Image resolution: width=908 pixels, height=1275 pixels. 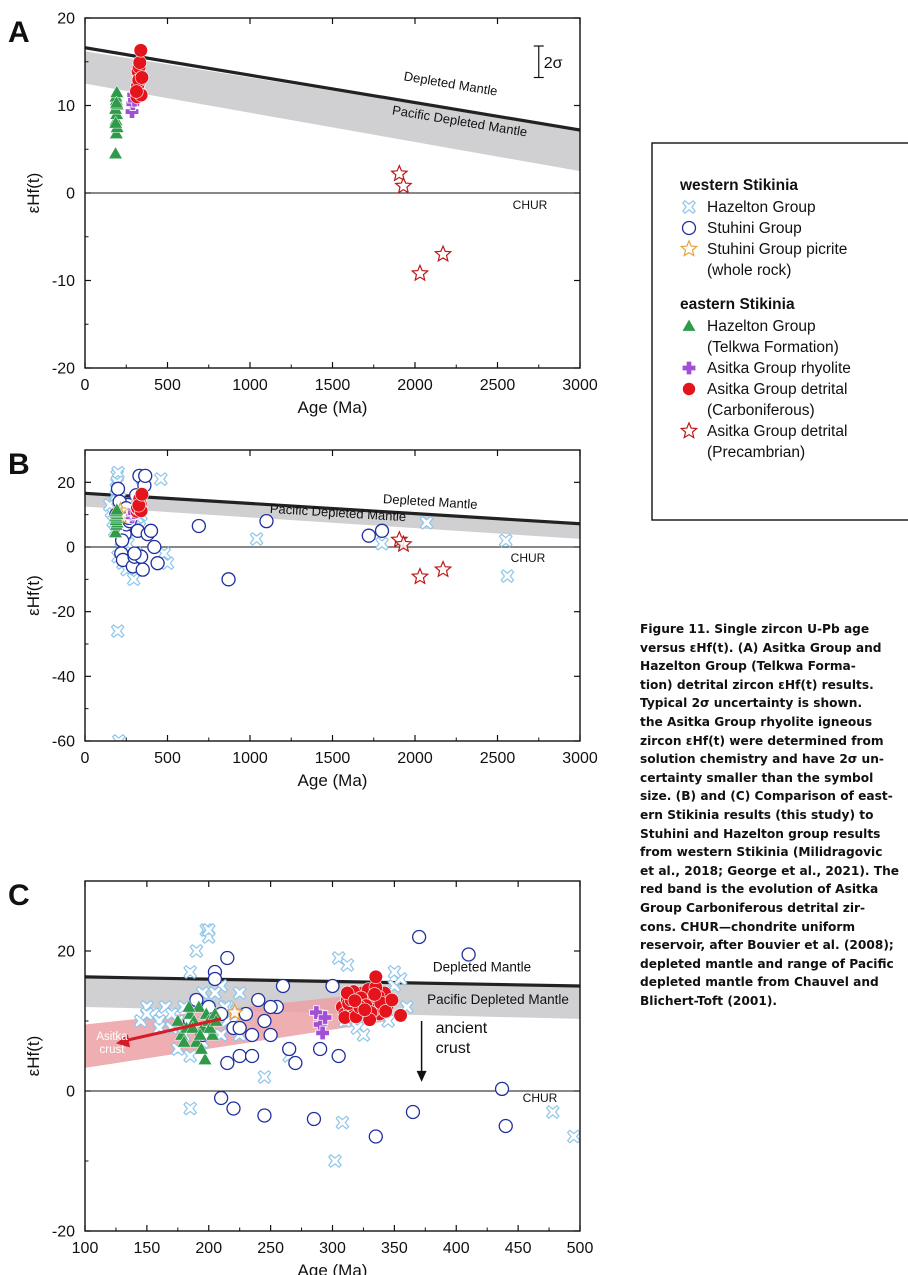 What do you see at coordinates (757, 684) in the screenshot?
I see `caption-line: tion) detrital zircon εHf(t) results.` at bounding box center [757, 684].